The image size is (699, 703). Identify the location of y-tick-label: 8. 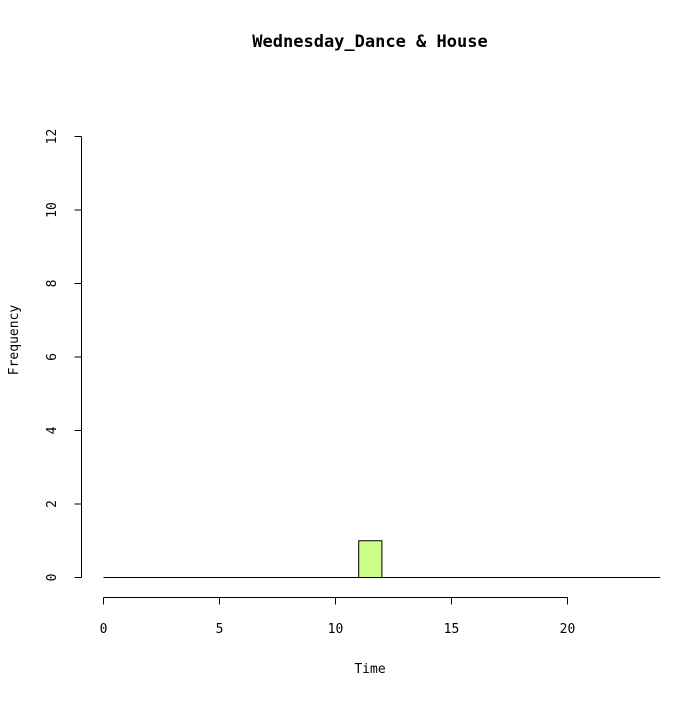
(52, 284).